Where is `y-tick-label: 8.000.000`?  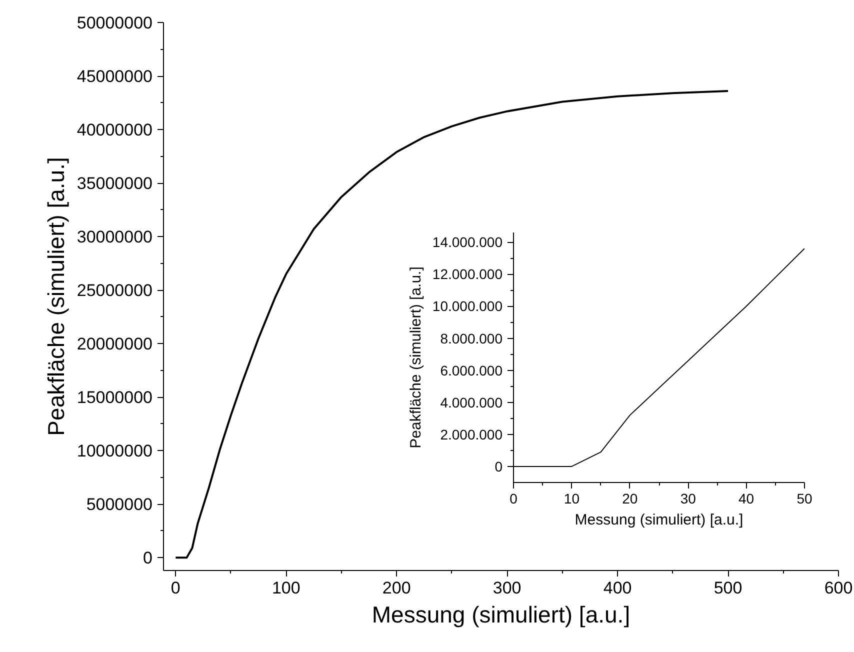 y-tick-label: 8.000.000 is located at coordinates (471, 338).